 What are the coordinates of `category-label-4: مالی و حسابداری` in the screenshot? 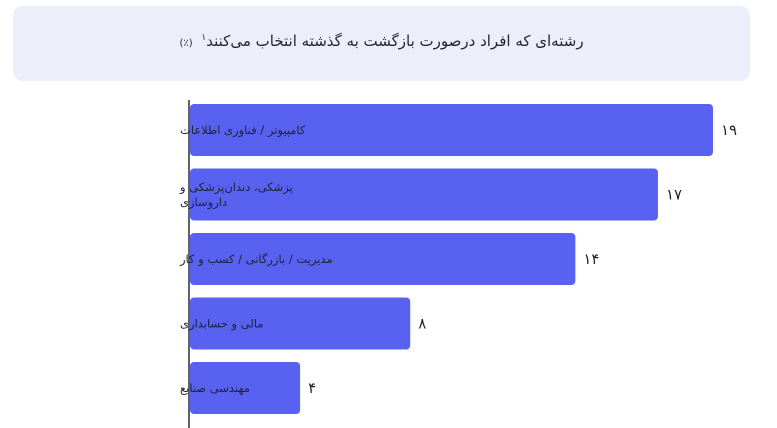 It's located at (221, 324).